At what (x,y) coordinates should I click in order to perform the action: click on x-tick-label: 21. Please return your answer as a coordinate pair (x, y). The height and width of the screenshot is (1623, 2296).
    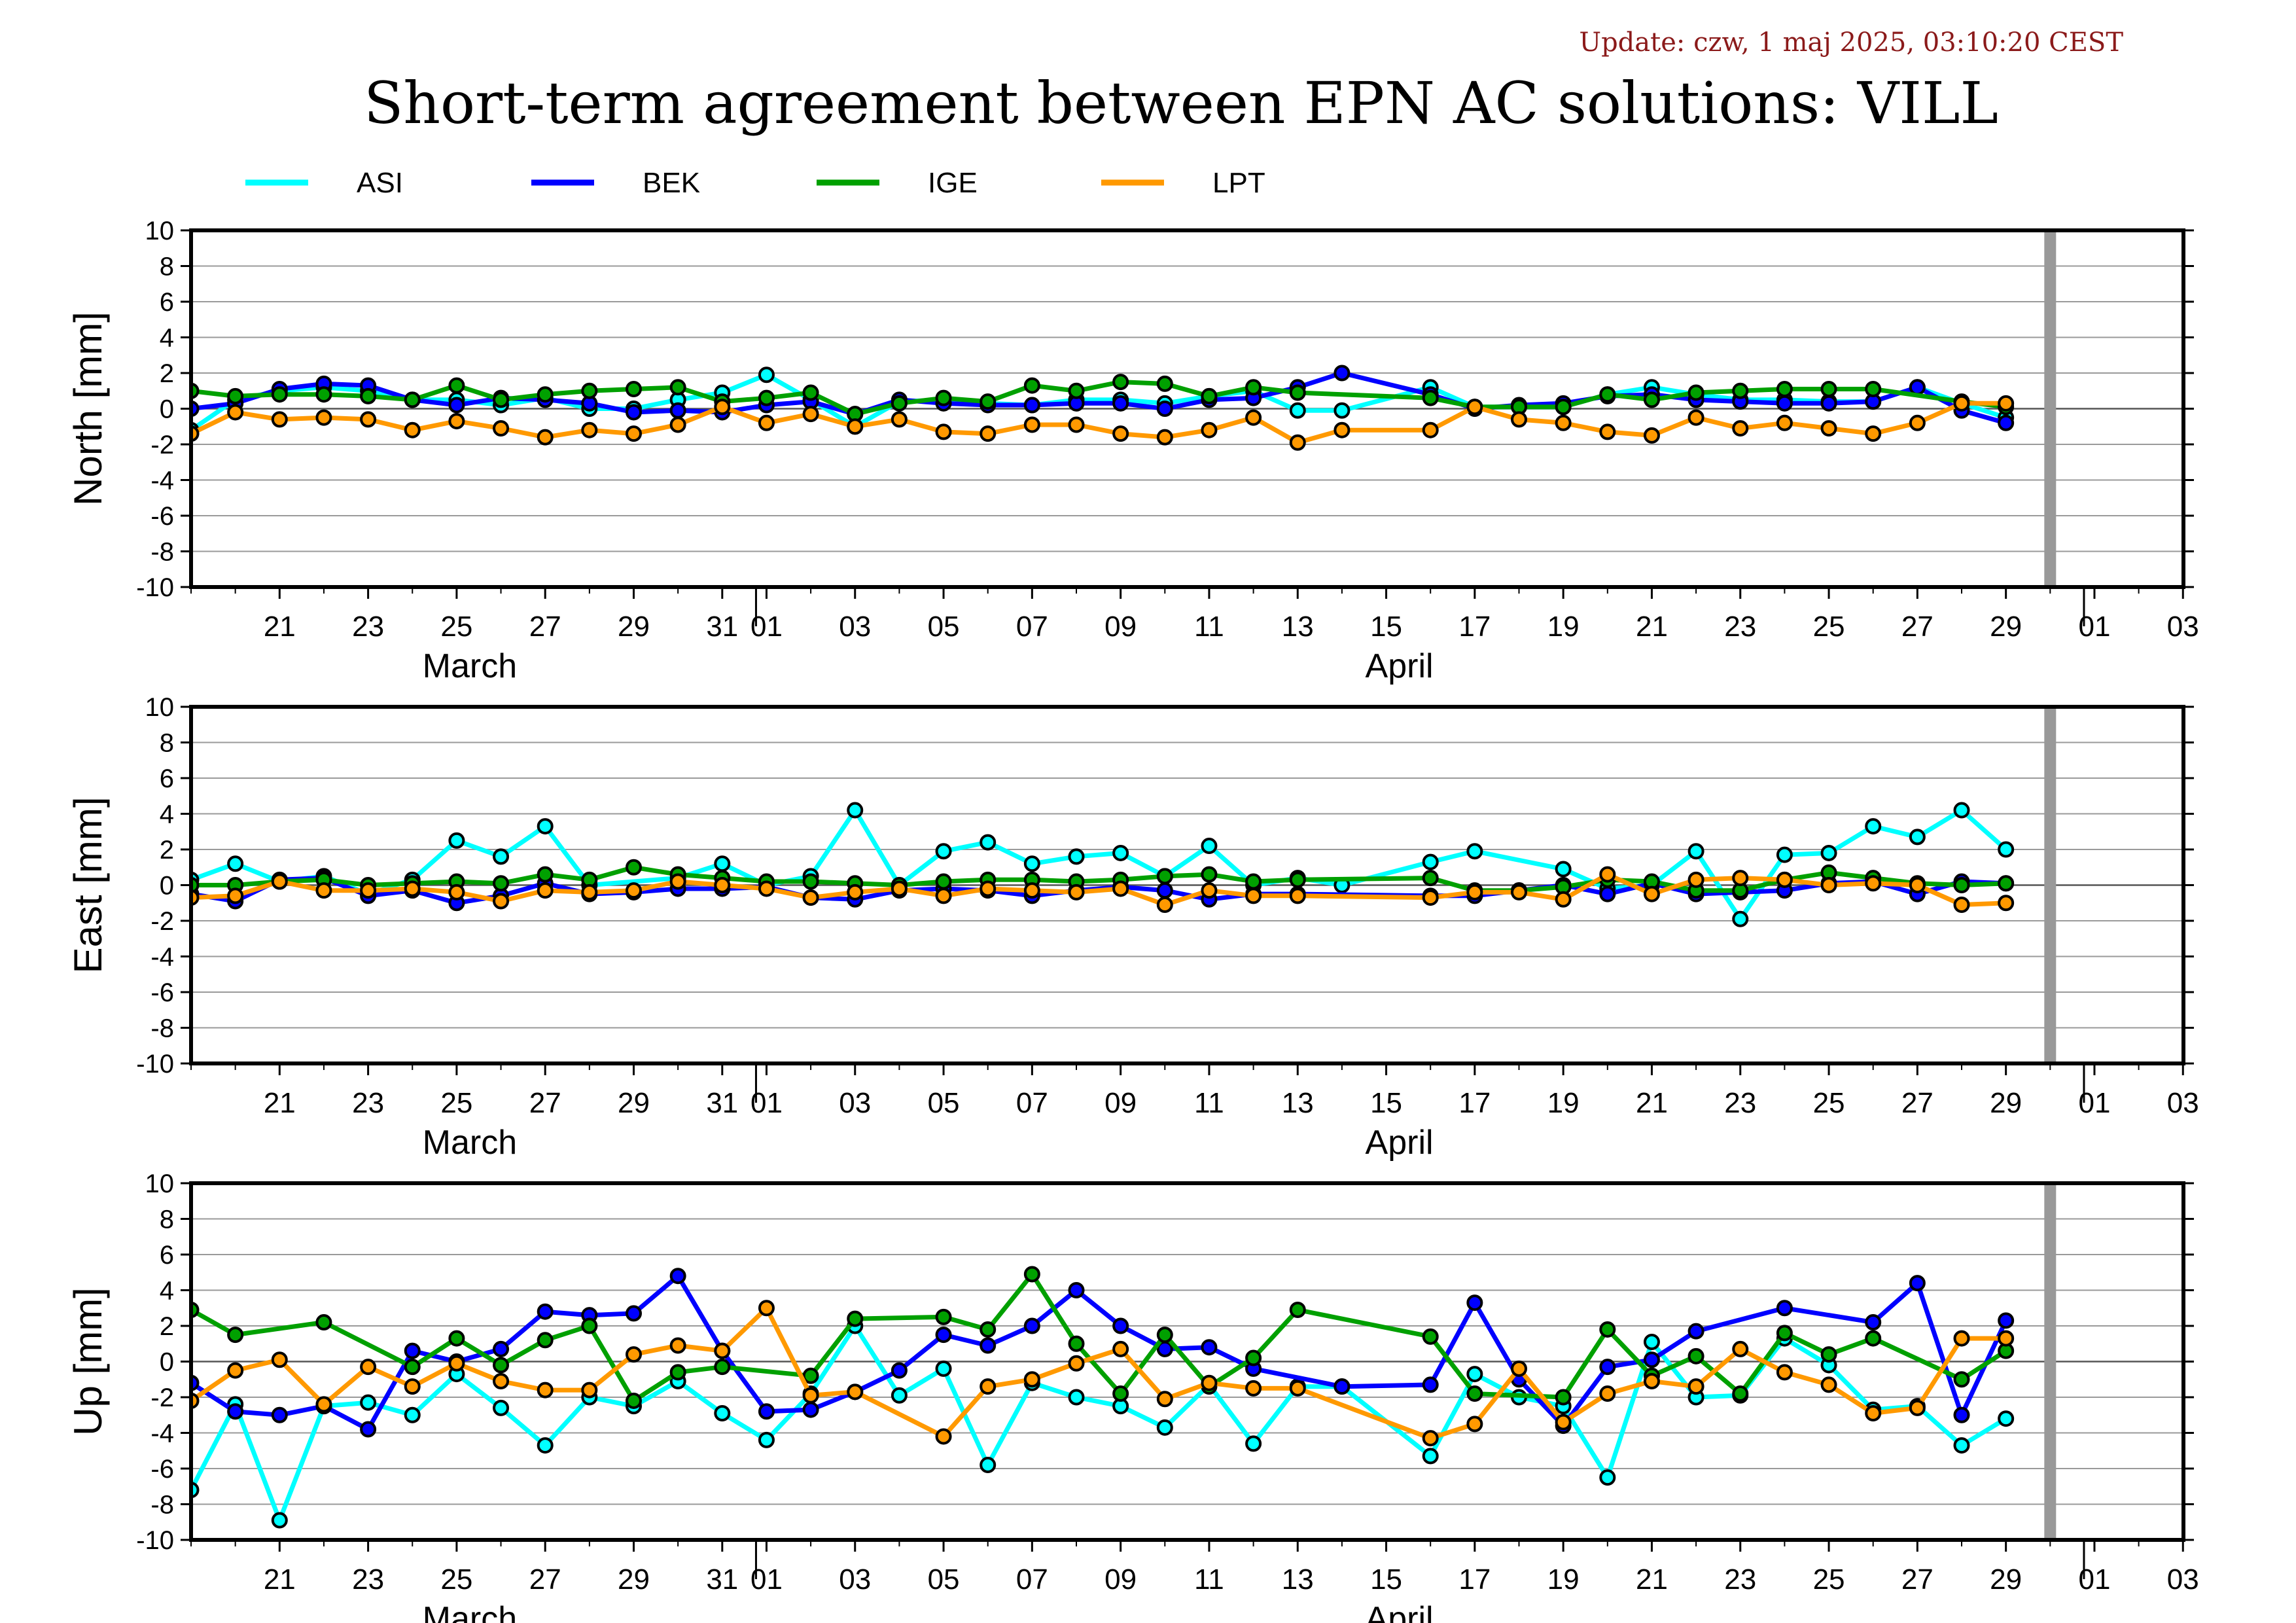
    Looking at the image, I should click on (280, 627).